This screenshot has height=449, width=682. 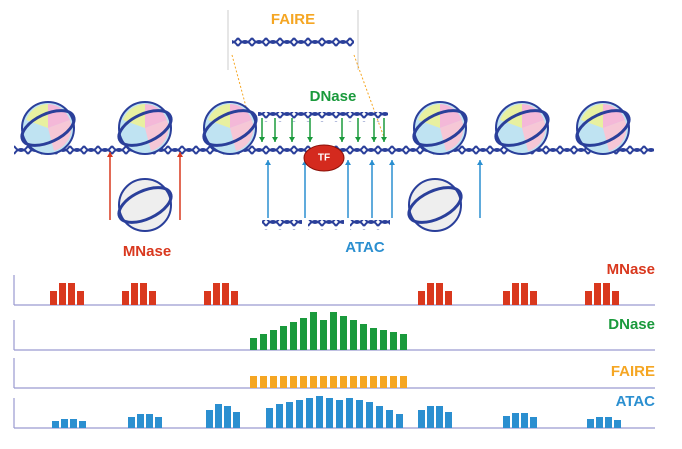 I want to click on tf-label: TF, so click(x=324, y=158).